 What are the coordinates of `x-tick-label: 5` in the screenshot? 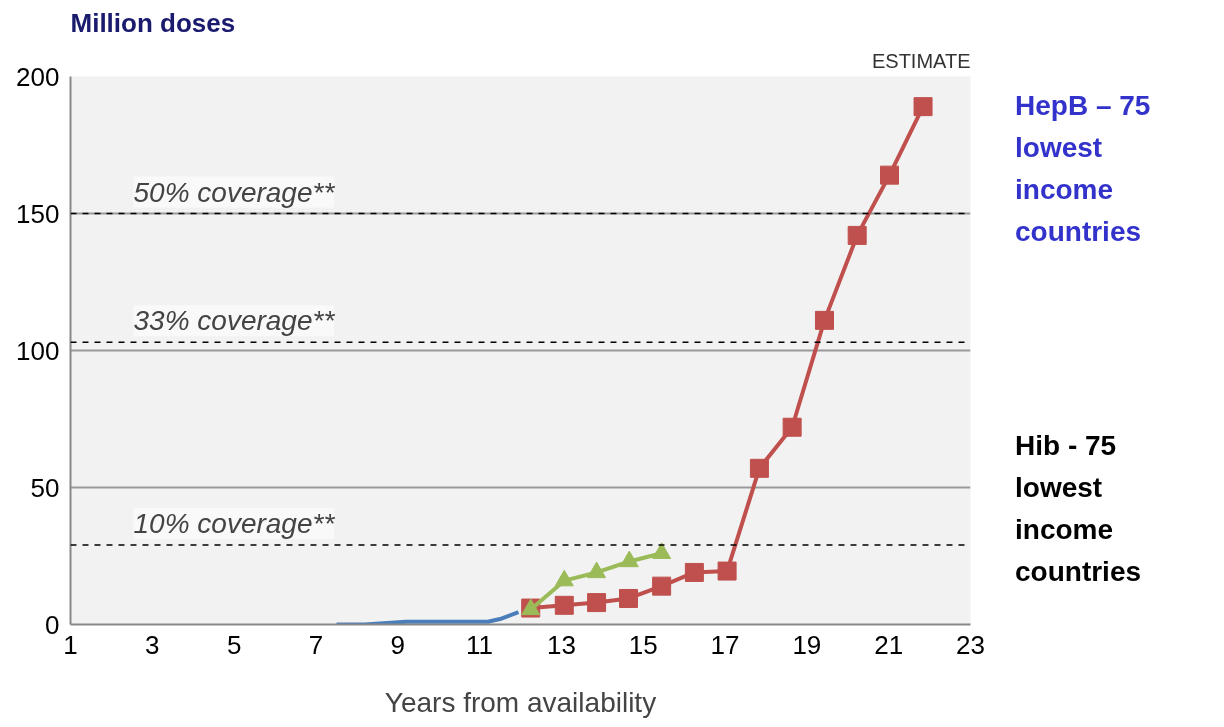 It's located at (234, 644).